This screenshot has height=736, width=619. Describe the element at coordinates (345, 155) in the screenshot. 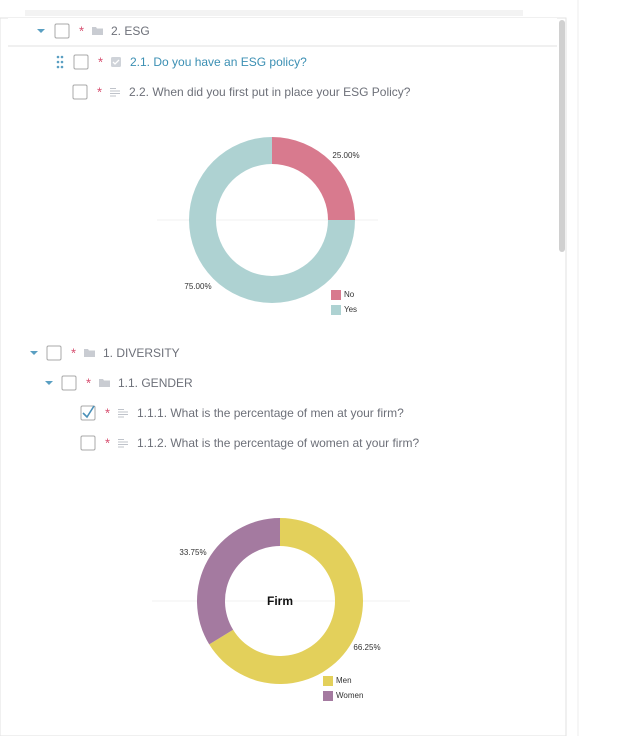

I see `slice-label: 25.00%` at that location.